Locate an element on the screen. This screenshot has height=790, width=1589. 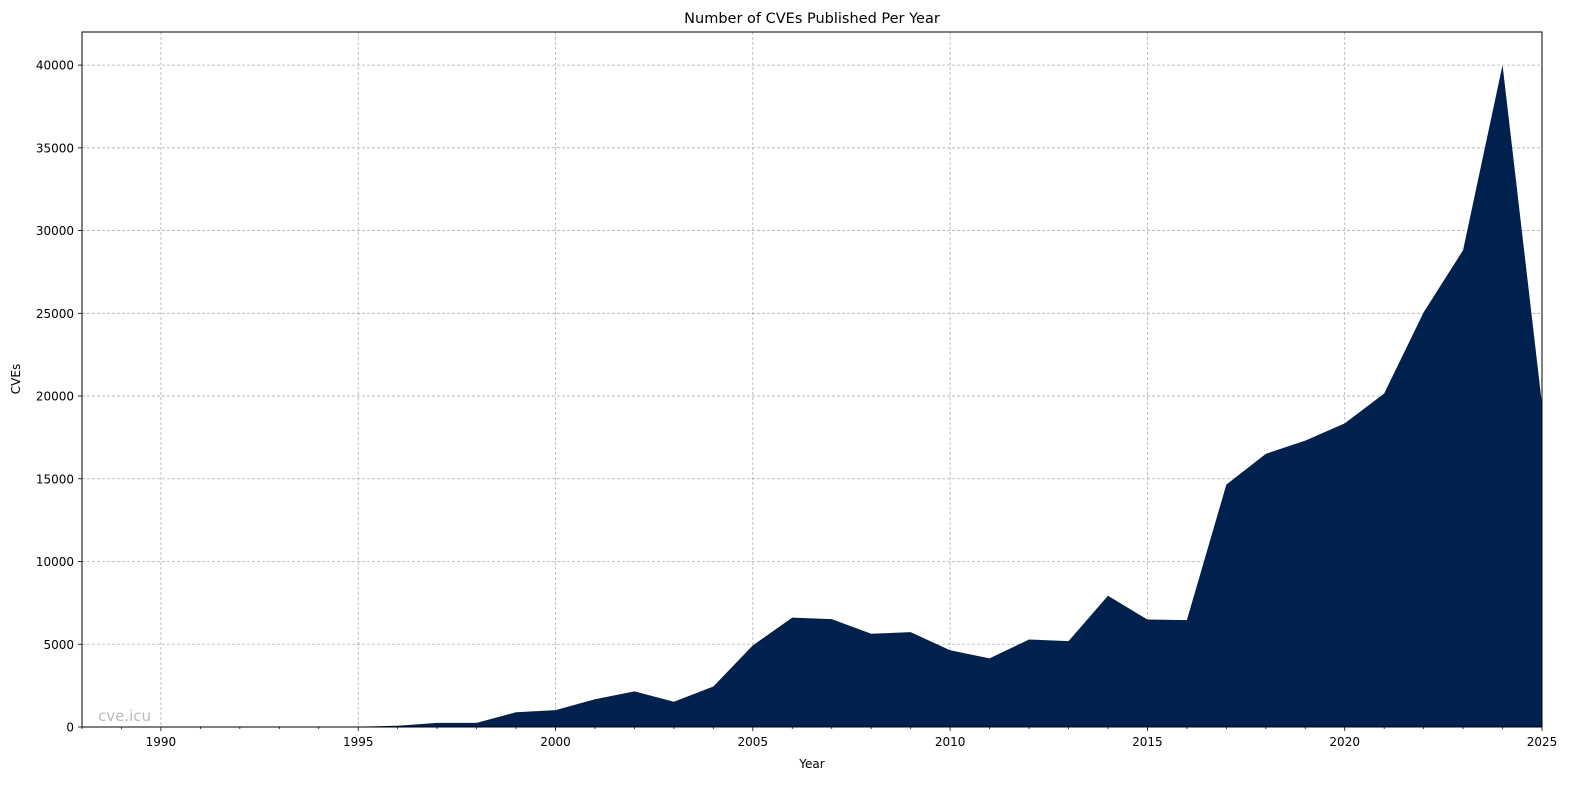
y-tick-label: 5000 is located at coordinates (58, 645).